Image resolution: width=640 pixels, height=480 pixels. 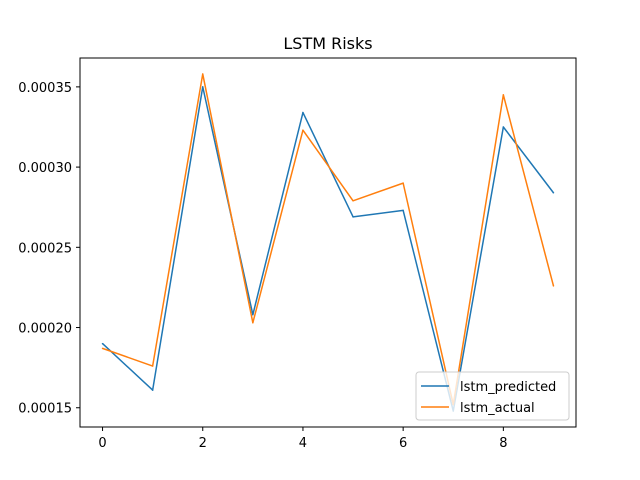 I want to click on y-tick-label: 0.00025, so click(x=45, y=248).